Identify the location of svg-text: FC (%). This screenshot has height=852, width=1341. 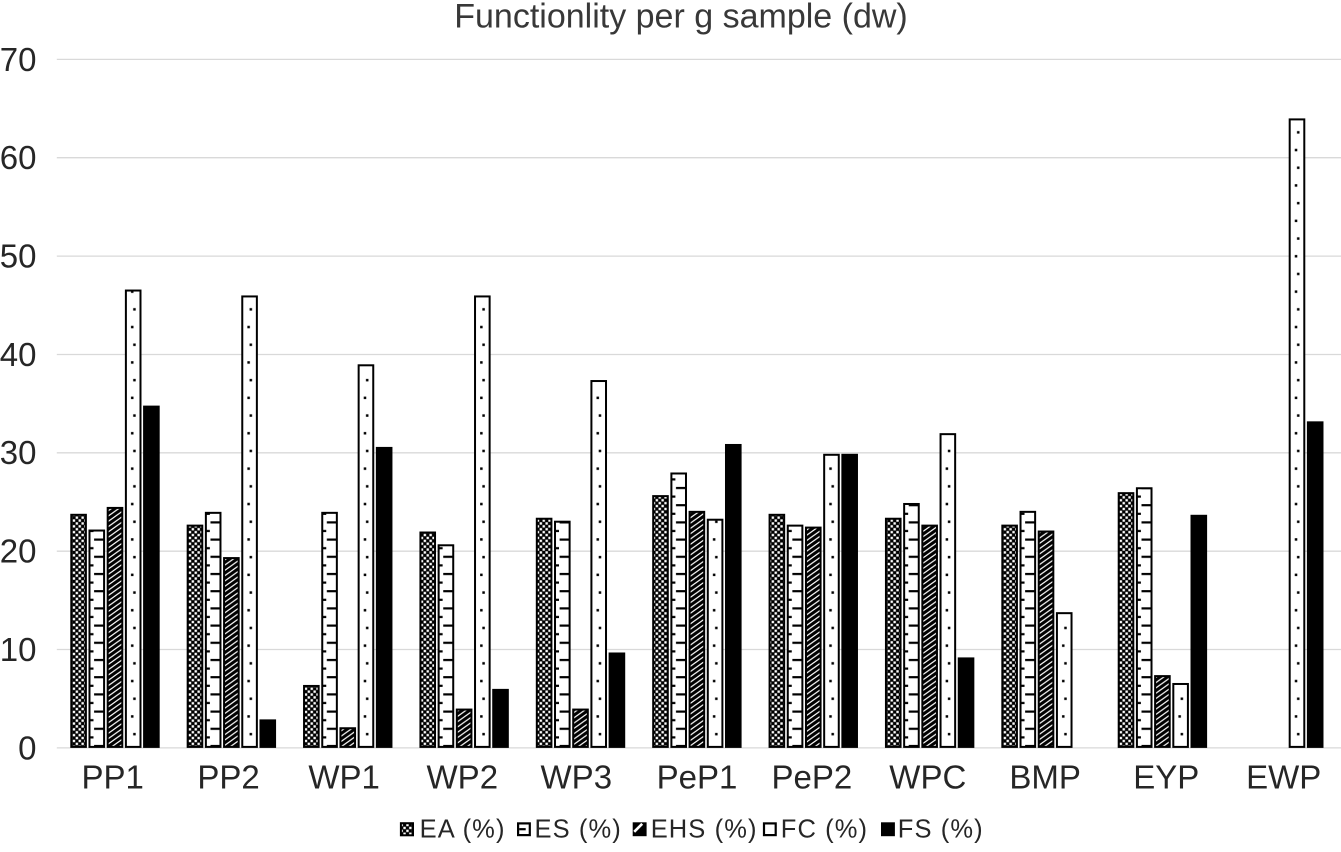
(824, 829).